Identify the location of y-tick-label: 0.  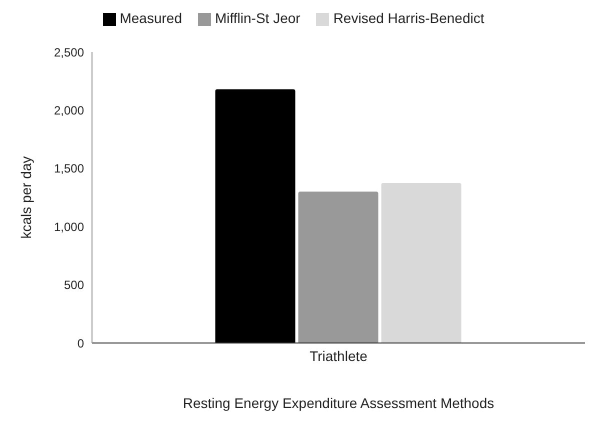
(80, 343).